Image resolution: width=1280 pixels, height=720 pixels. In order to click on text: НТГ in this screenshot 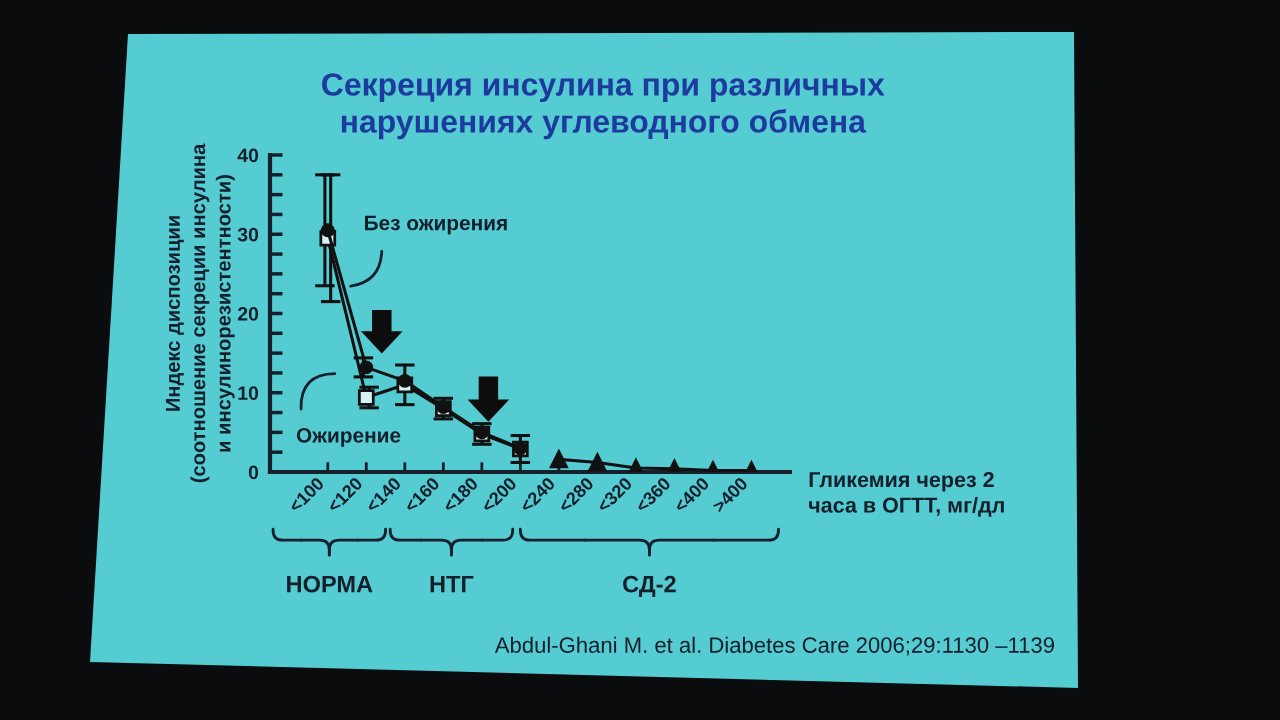, I will do `click(452, 584)`.